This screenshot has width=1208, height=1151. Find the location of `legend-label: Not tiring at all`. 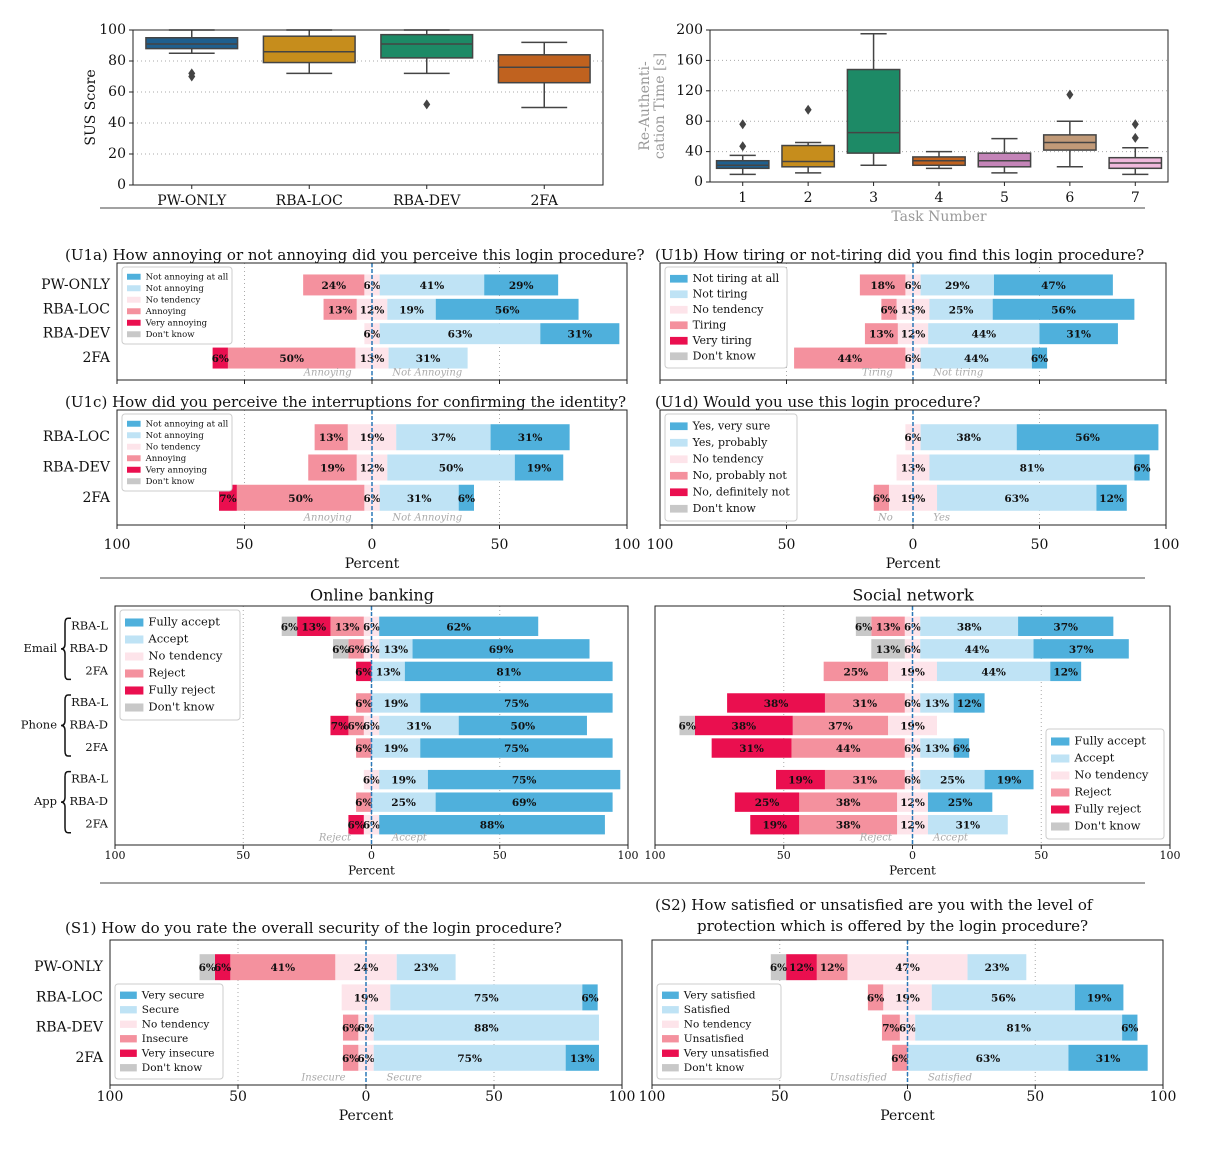

legend-label: Not tiring at all is located at coordinates (736, 278).